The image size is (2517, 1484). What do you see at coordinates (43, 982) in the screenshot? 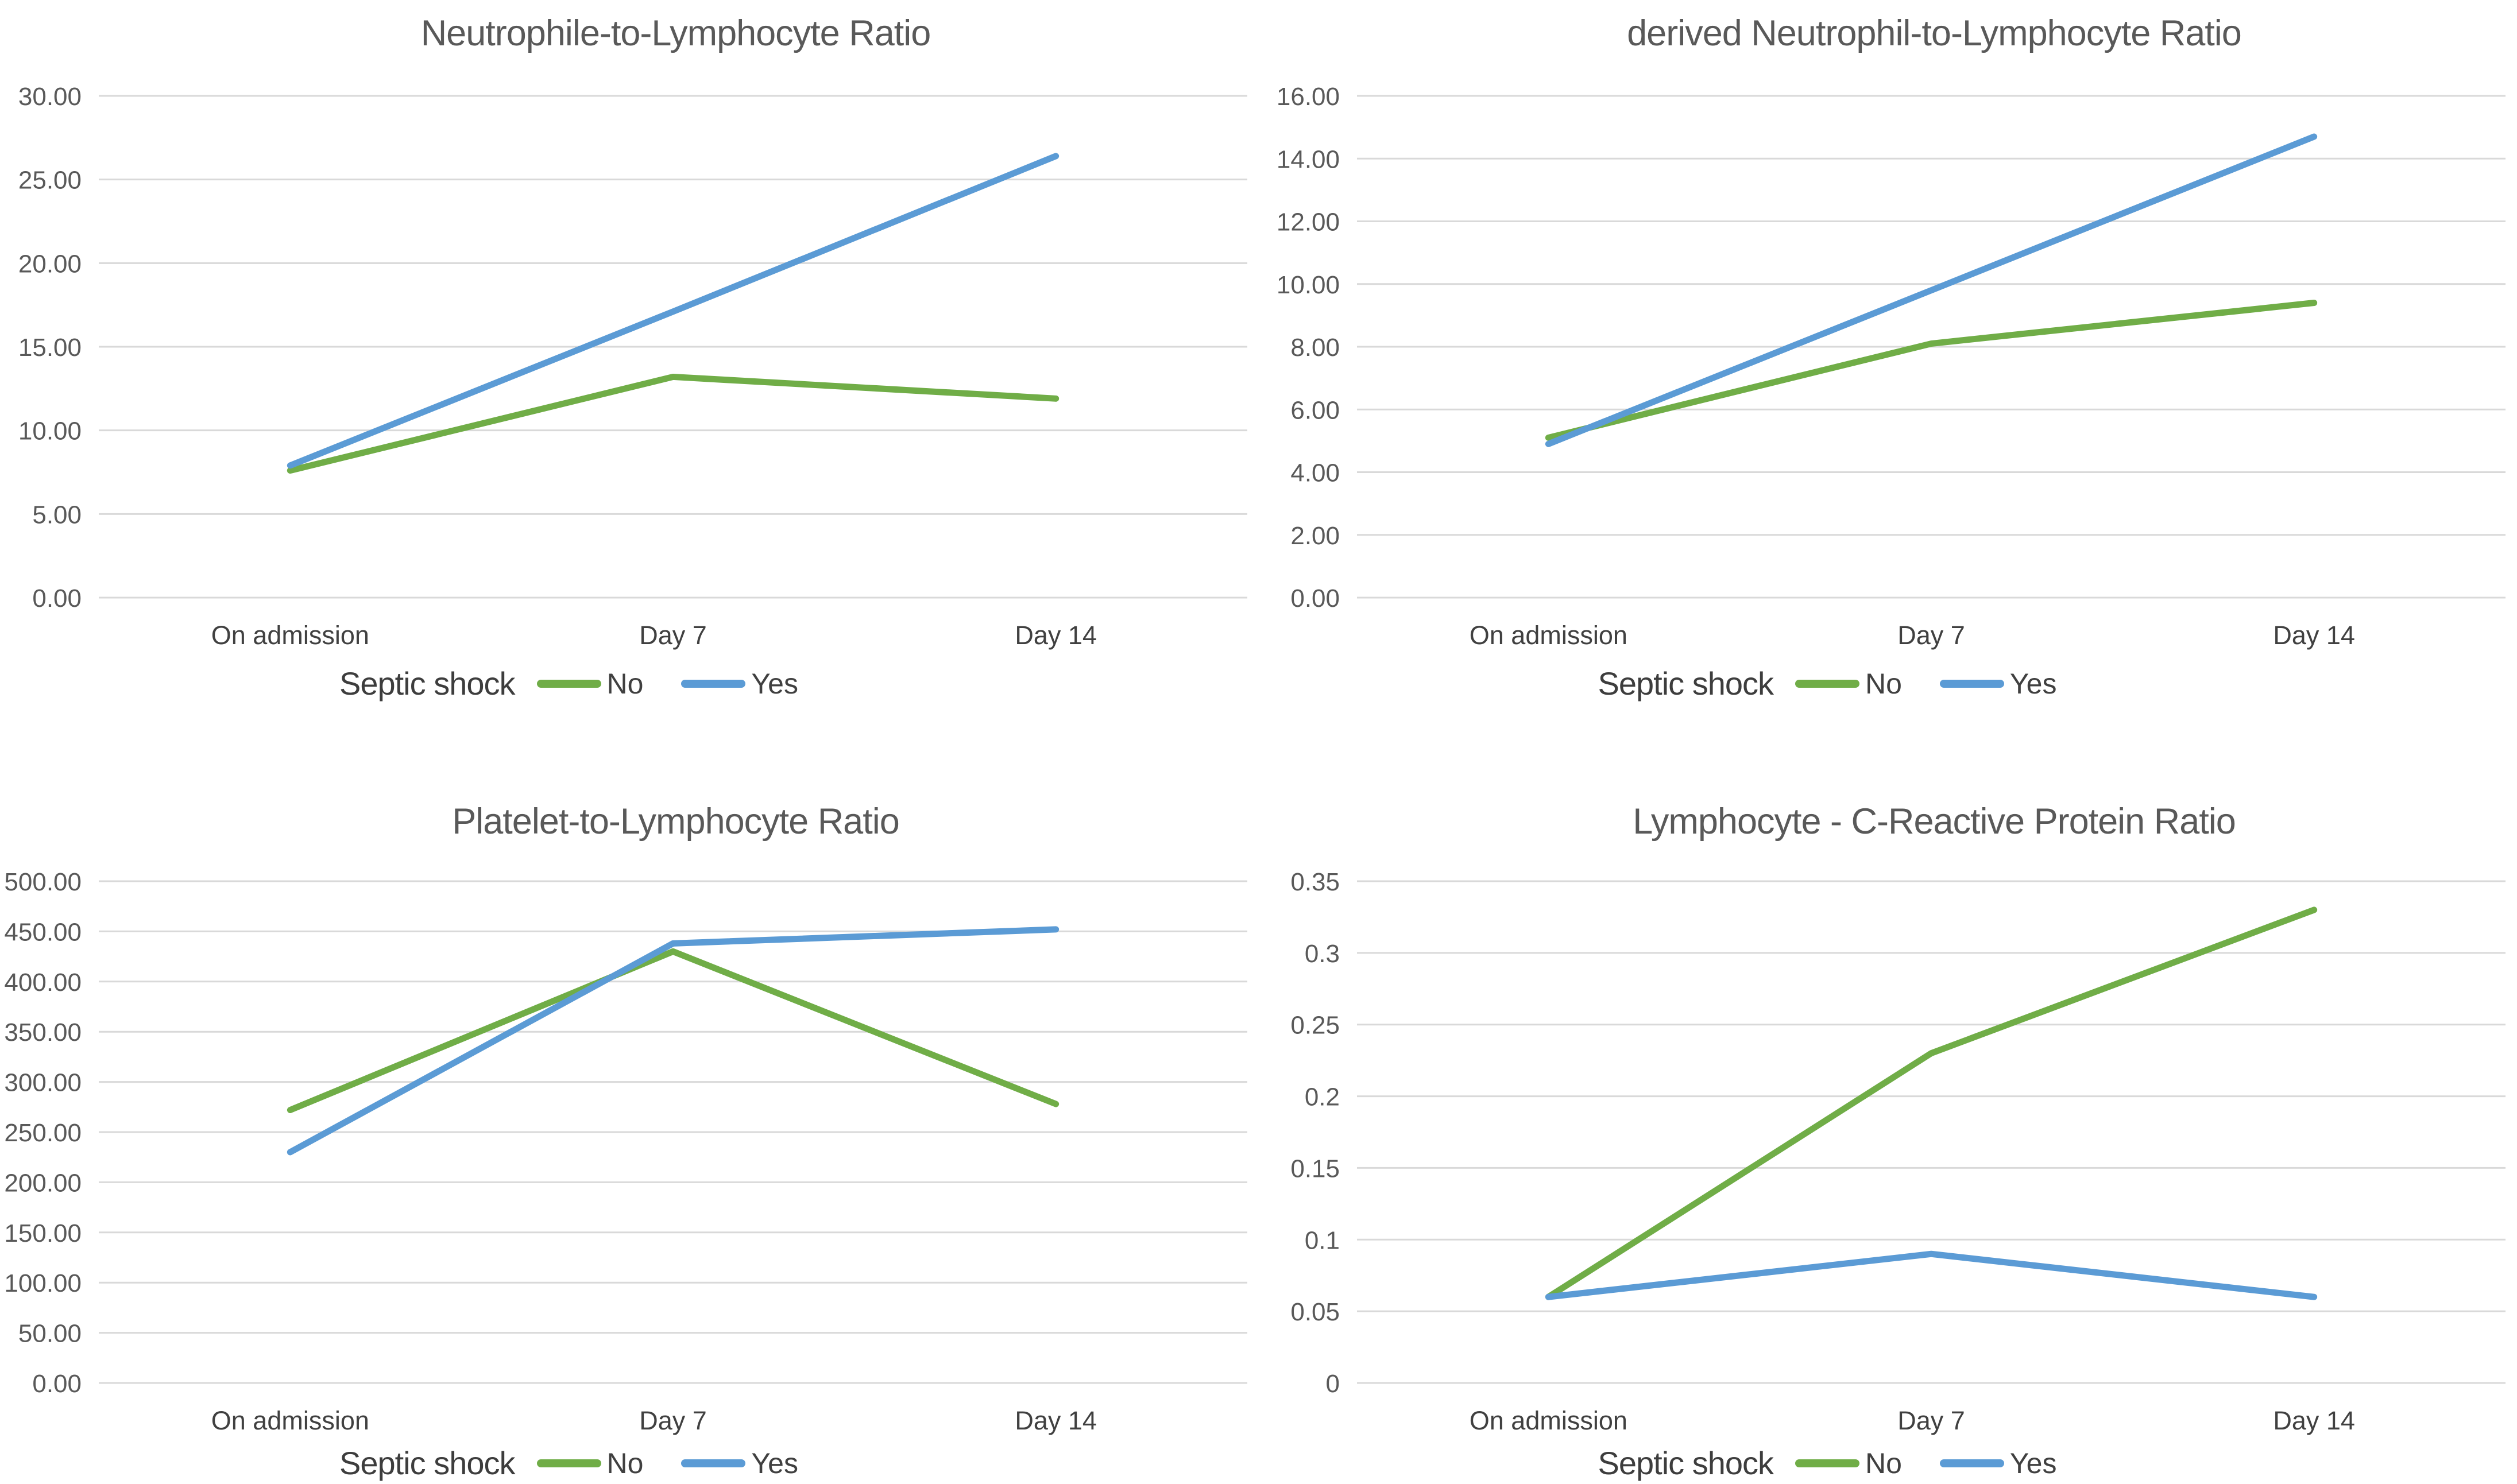
I see `y-tick-label: 400.00` at bounding box center [43, 982].